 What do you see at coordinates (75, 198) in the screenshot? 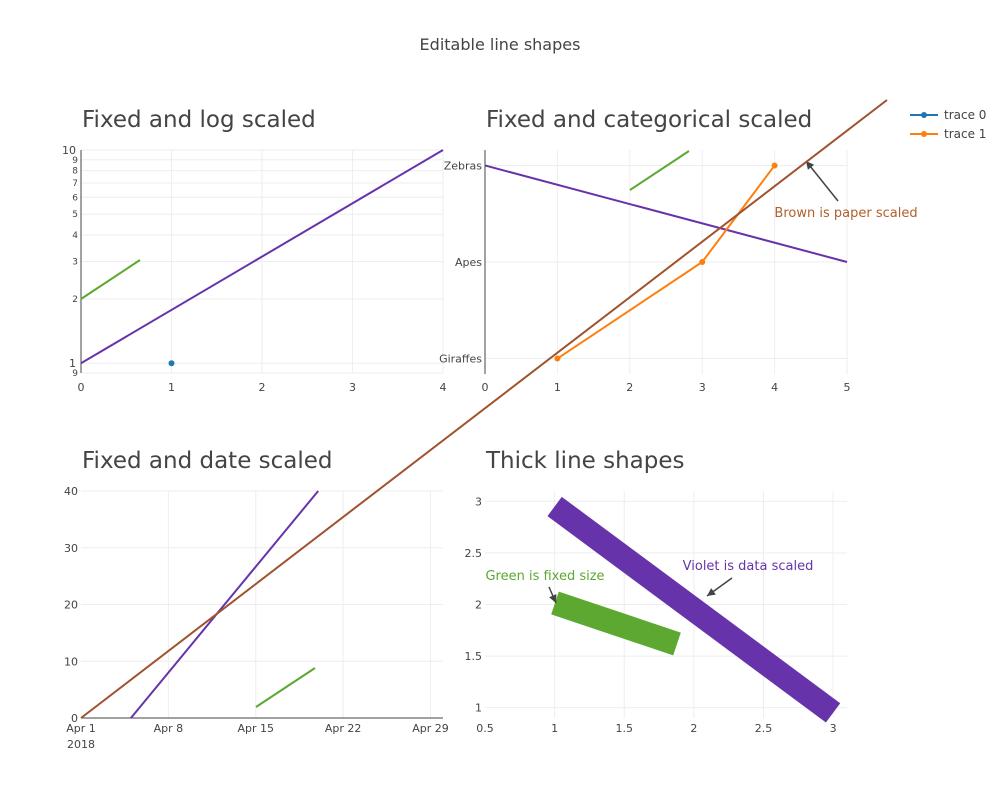
I see `plot1-y-minor-tick-label: 6` at bounding box center [75, 198].